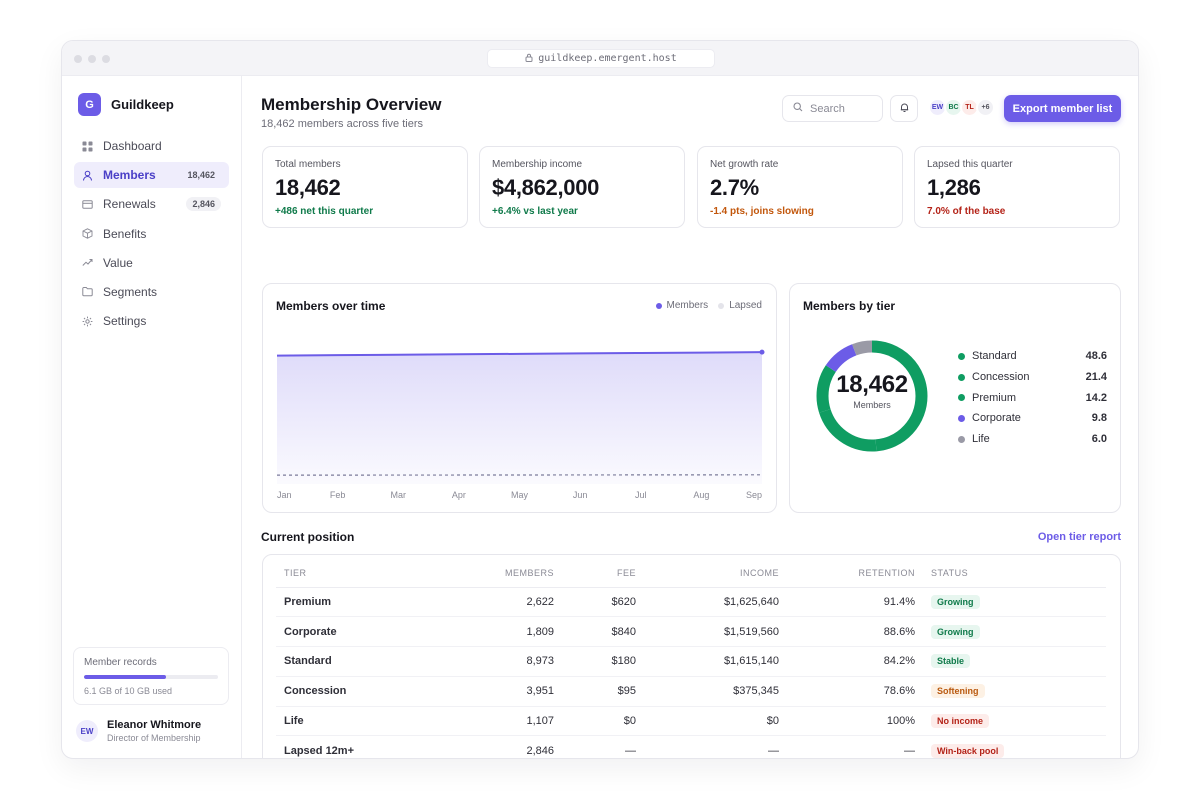  Describe the element at coordinates (961, 107) in the screenshot. I see `team-avatars: EW BC TL +6` at that location.